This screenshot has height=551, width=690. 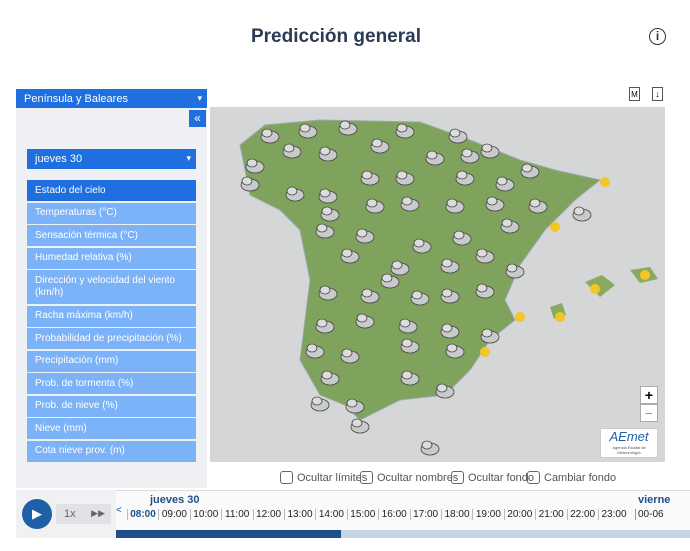 I want to click on progress-track, so click(x=403, y=534).